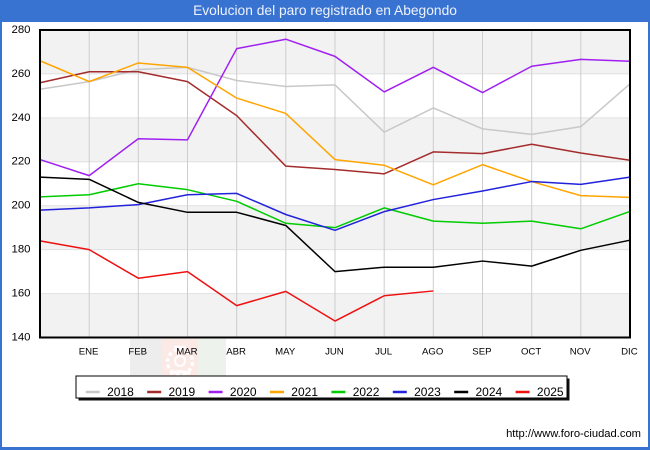 The image size is (650, 450). Describe the element at coordinates (20, 294) in the screenshot. I see `svg-text: 160` at that location.